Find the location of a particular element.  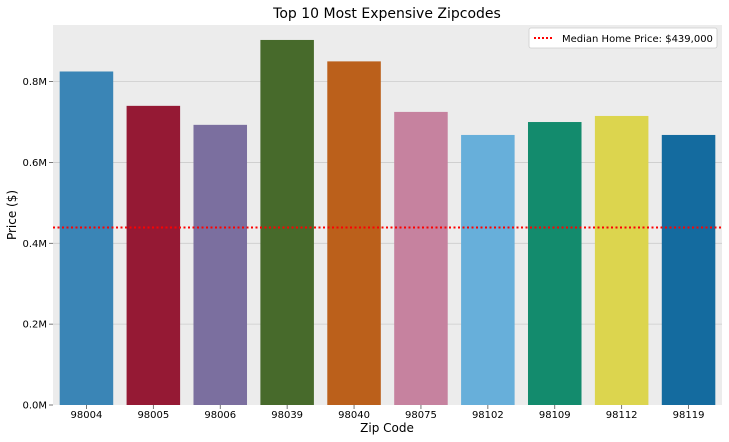

legend: Median Home Price: $439,000 is located at coordinates (623, 38).